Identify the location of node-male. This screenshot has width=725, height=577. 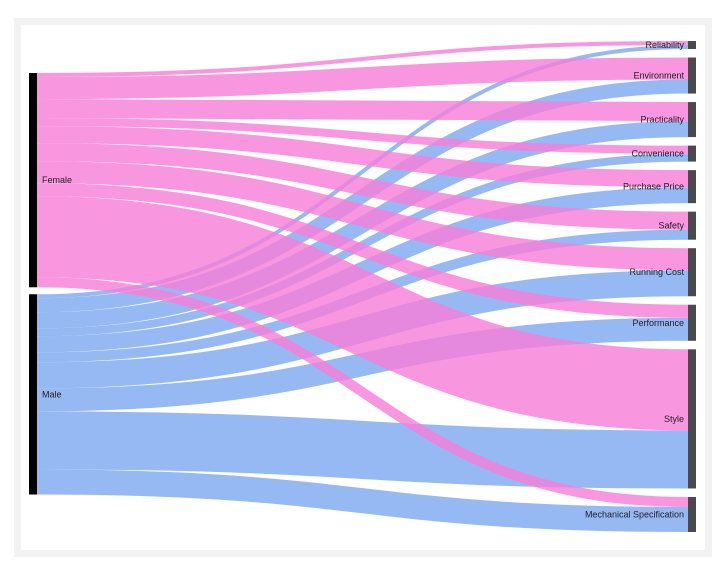
(33, 394).